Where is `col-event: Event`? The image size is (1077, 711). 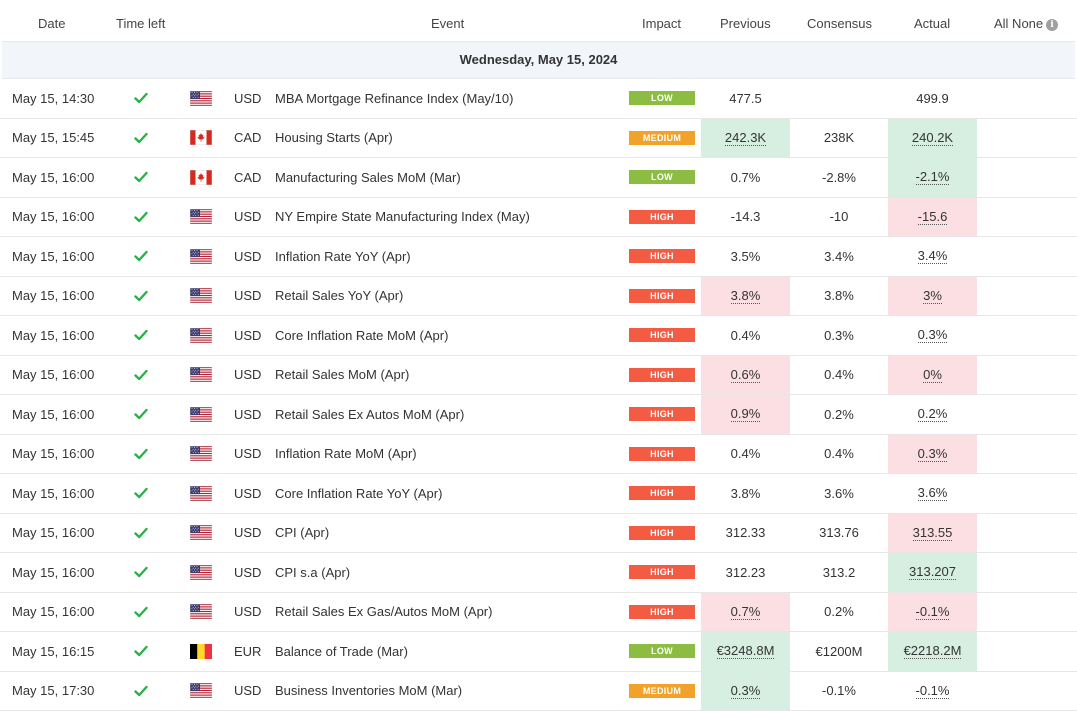
col-event: Event is located at coordinates (448, 23).